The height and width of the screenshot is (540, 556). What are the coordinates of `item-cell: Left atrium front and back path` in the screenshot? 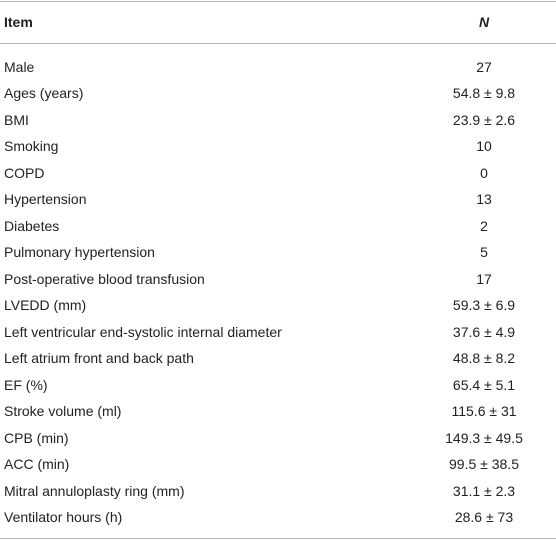 It's located at (99, 358).